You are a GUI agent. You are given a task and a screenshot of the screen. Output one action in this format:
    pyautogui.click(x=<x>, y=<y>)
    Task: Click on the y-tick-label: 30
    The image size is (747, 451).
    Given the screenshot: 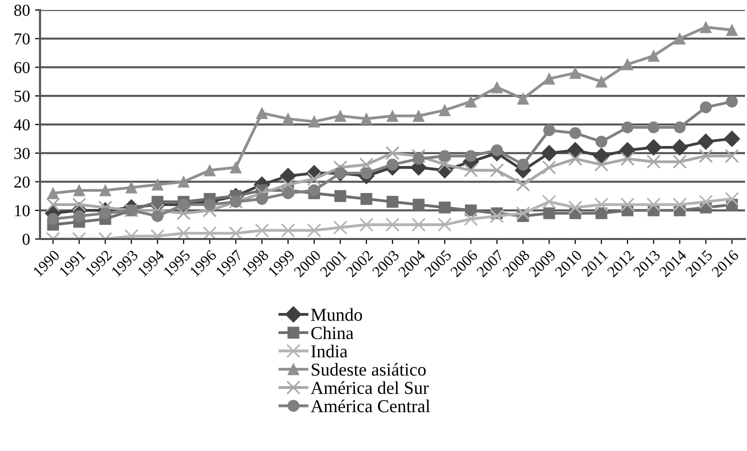 What is the action you would take?
    pyautogui.click(x=22, y=154)
    